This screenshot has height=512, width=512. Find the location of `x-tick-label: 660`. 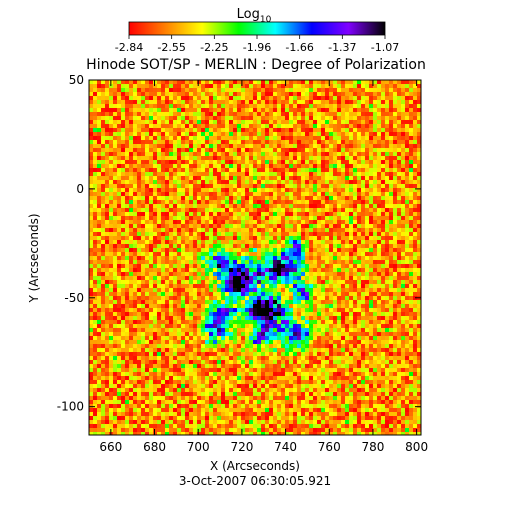

x-tick-label: 660 is located at coordinates (110, 447).